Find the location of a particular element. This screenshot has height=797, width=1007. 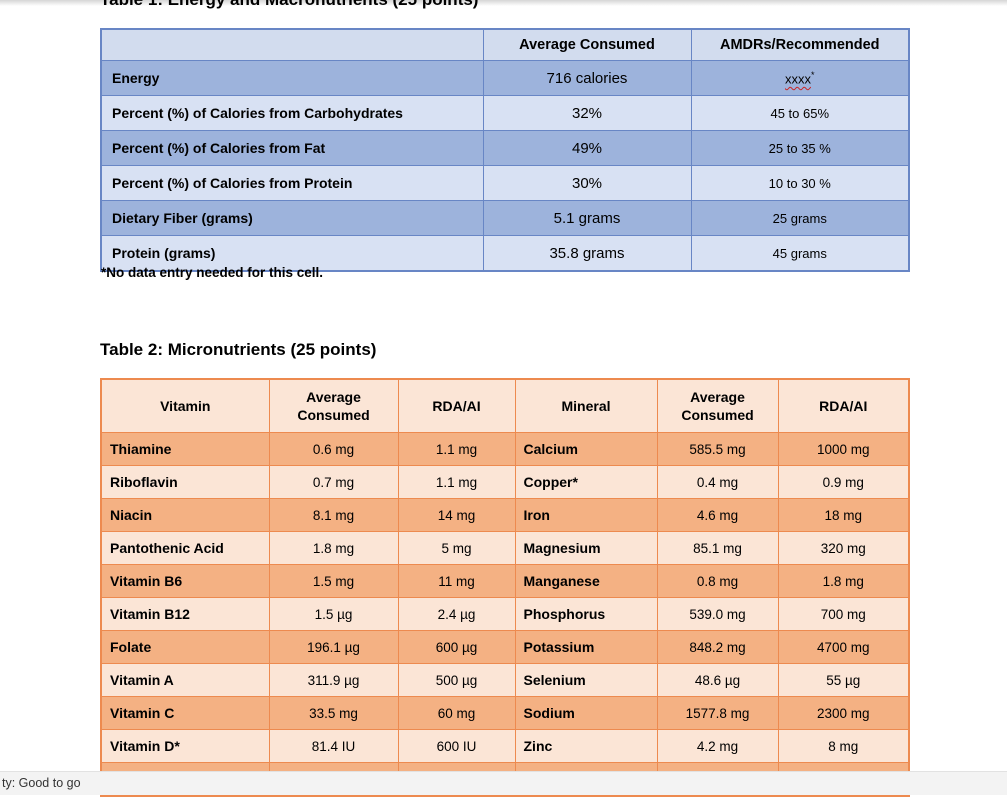

row-label-cell: Percent (%) of Calories from Protein is located at coordinates (292, 183).